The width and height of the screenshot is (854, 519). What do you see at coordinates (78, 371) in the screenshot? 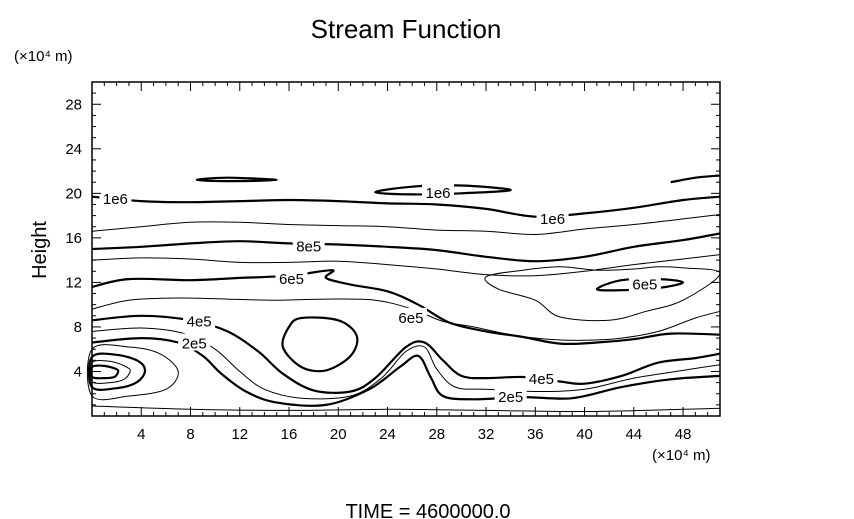
I see `y-tick-label: 4` at bounding box center [78, 371].